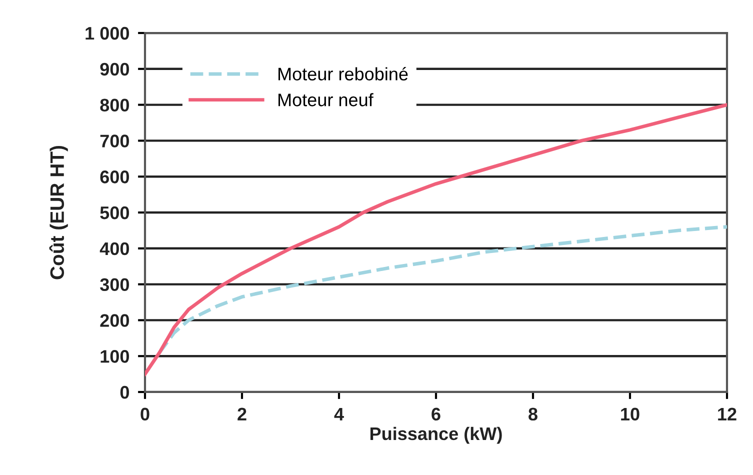 Image resolution: width=753 pixels, height=475 pixels. What do you see at coordinates (114, 69) in the screenshot?
I see `y-tick-label: 900` at bounding box center [114, 69].